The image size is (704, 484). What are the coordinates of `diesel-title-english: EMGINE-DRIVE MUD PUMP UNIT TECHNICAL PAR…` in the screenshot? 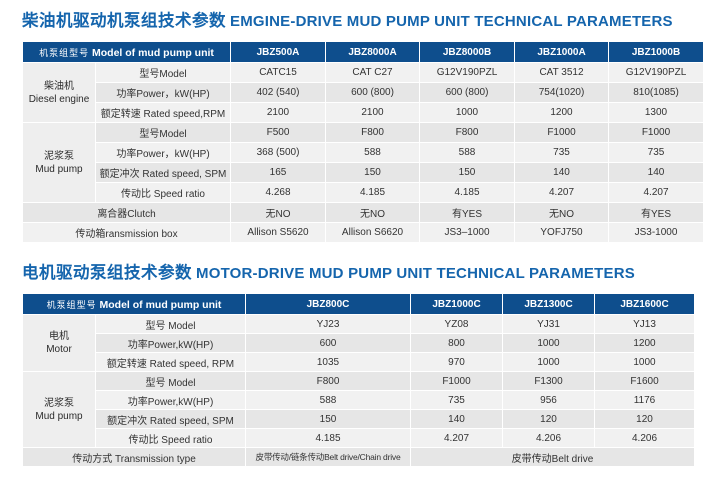 It's located at (451, 21).